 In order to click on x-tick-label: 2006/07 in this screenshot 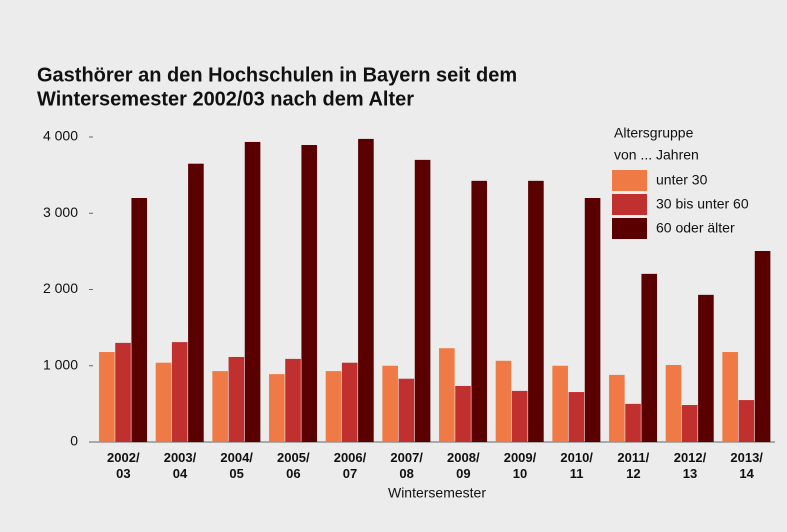, I will do `click(350, 465)`.